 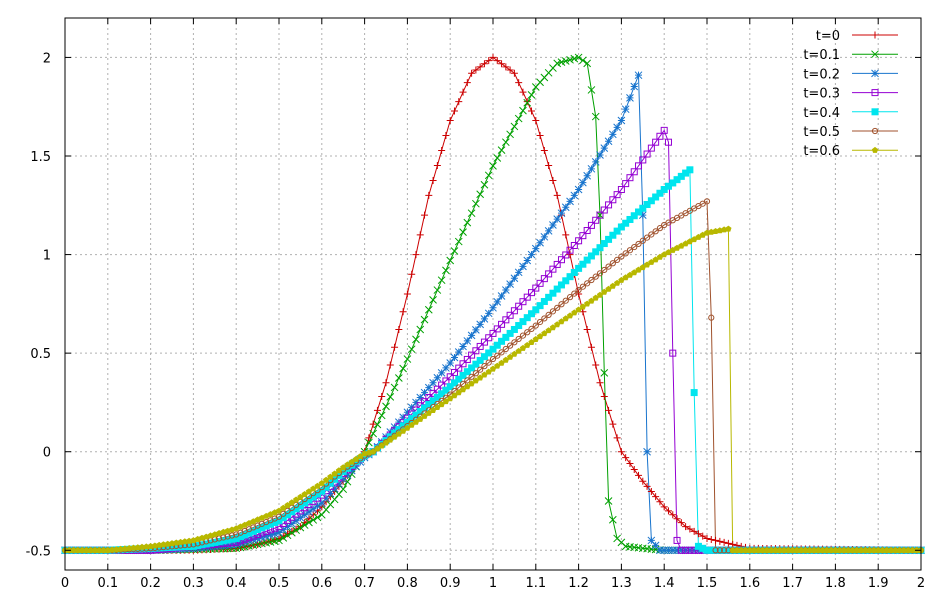 I want to click on x-tick-label: 1, so click(x=493, y=583).